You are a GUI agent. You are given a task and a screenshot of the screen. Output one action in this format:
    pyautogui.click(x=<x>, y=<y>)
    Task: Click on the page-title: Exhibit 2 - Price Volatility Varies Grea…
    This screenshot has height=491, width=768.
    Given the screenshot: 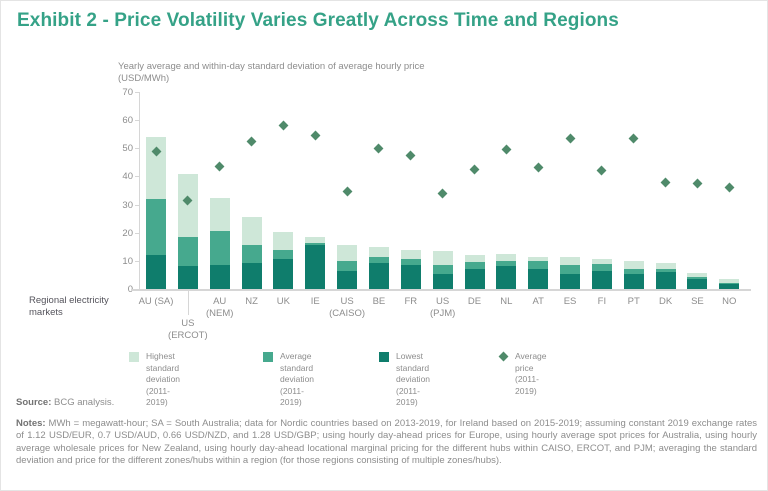 What is the action you would take?
    pyautogui.click(x=318, y=20)
    